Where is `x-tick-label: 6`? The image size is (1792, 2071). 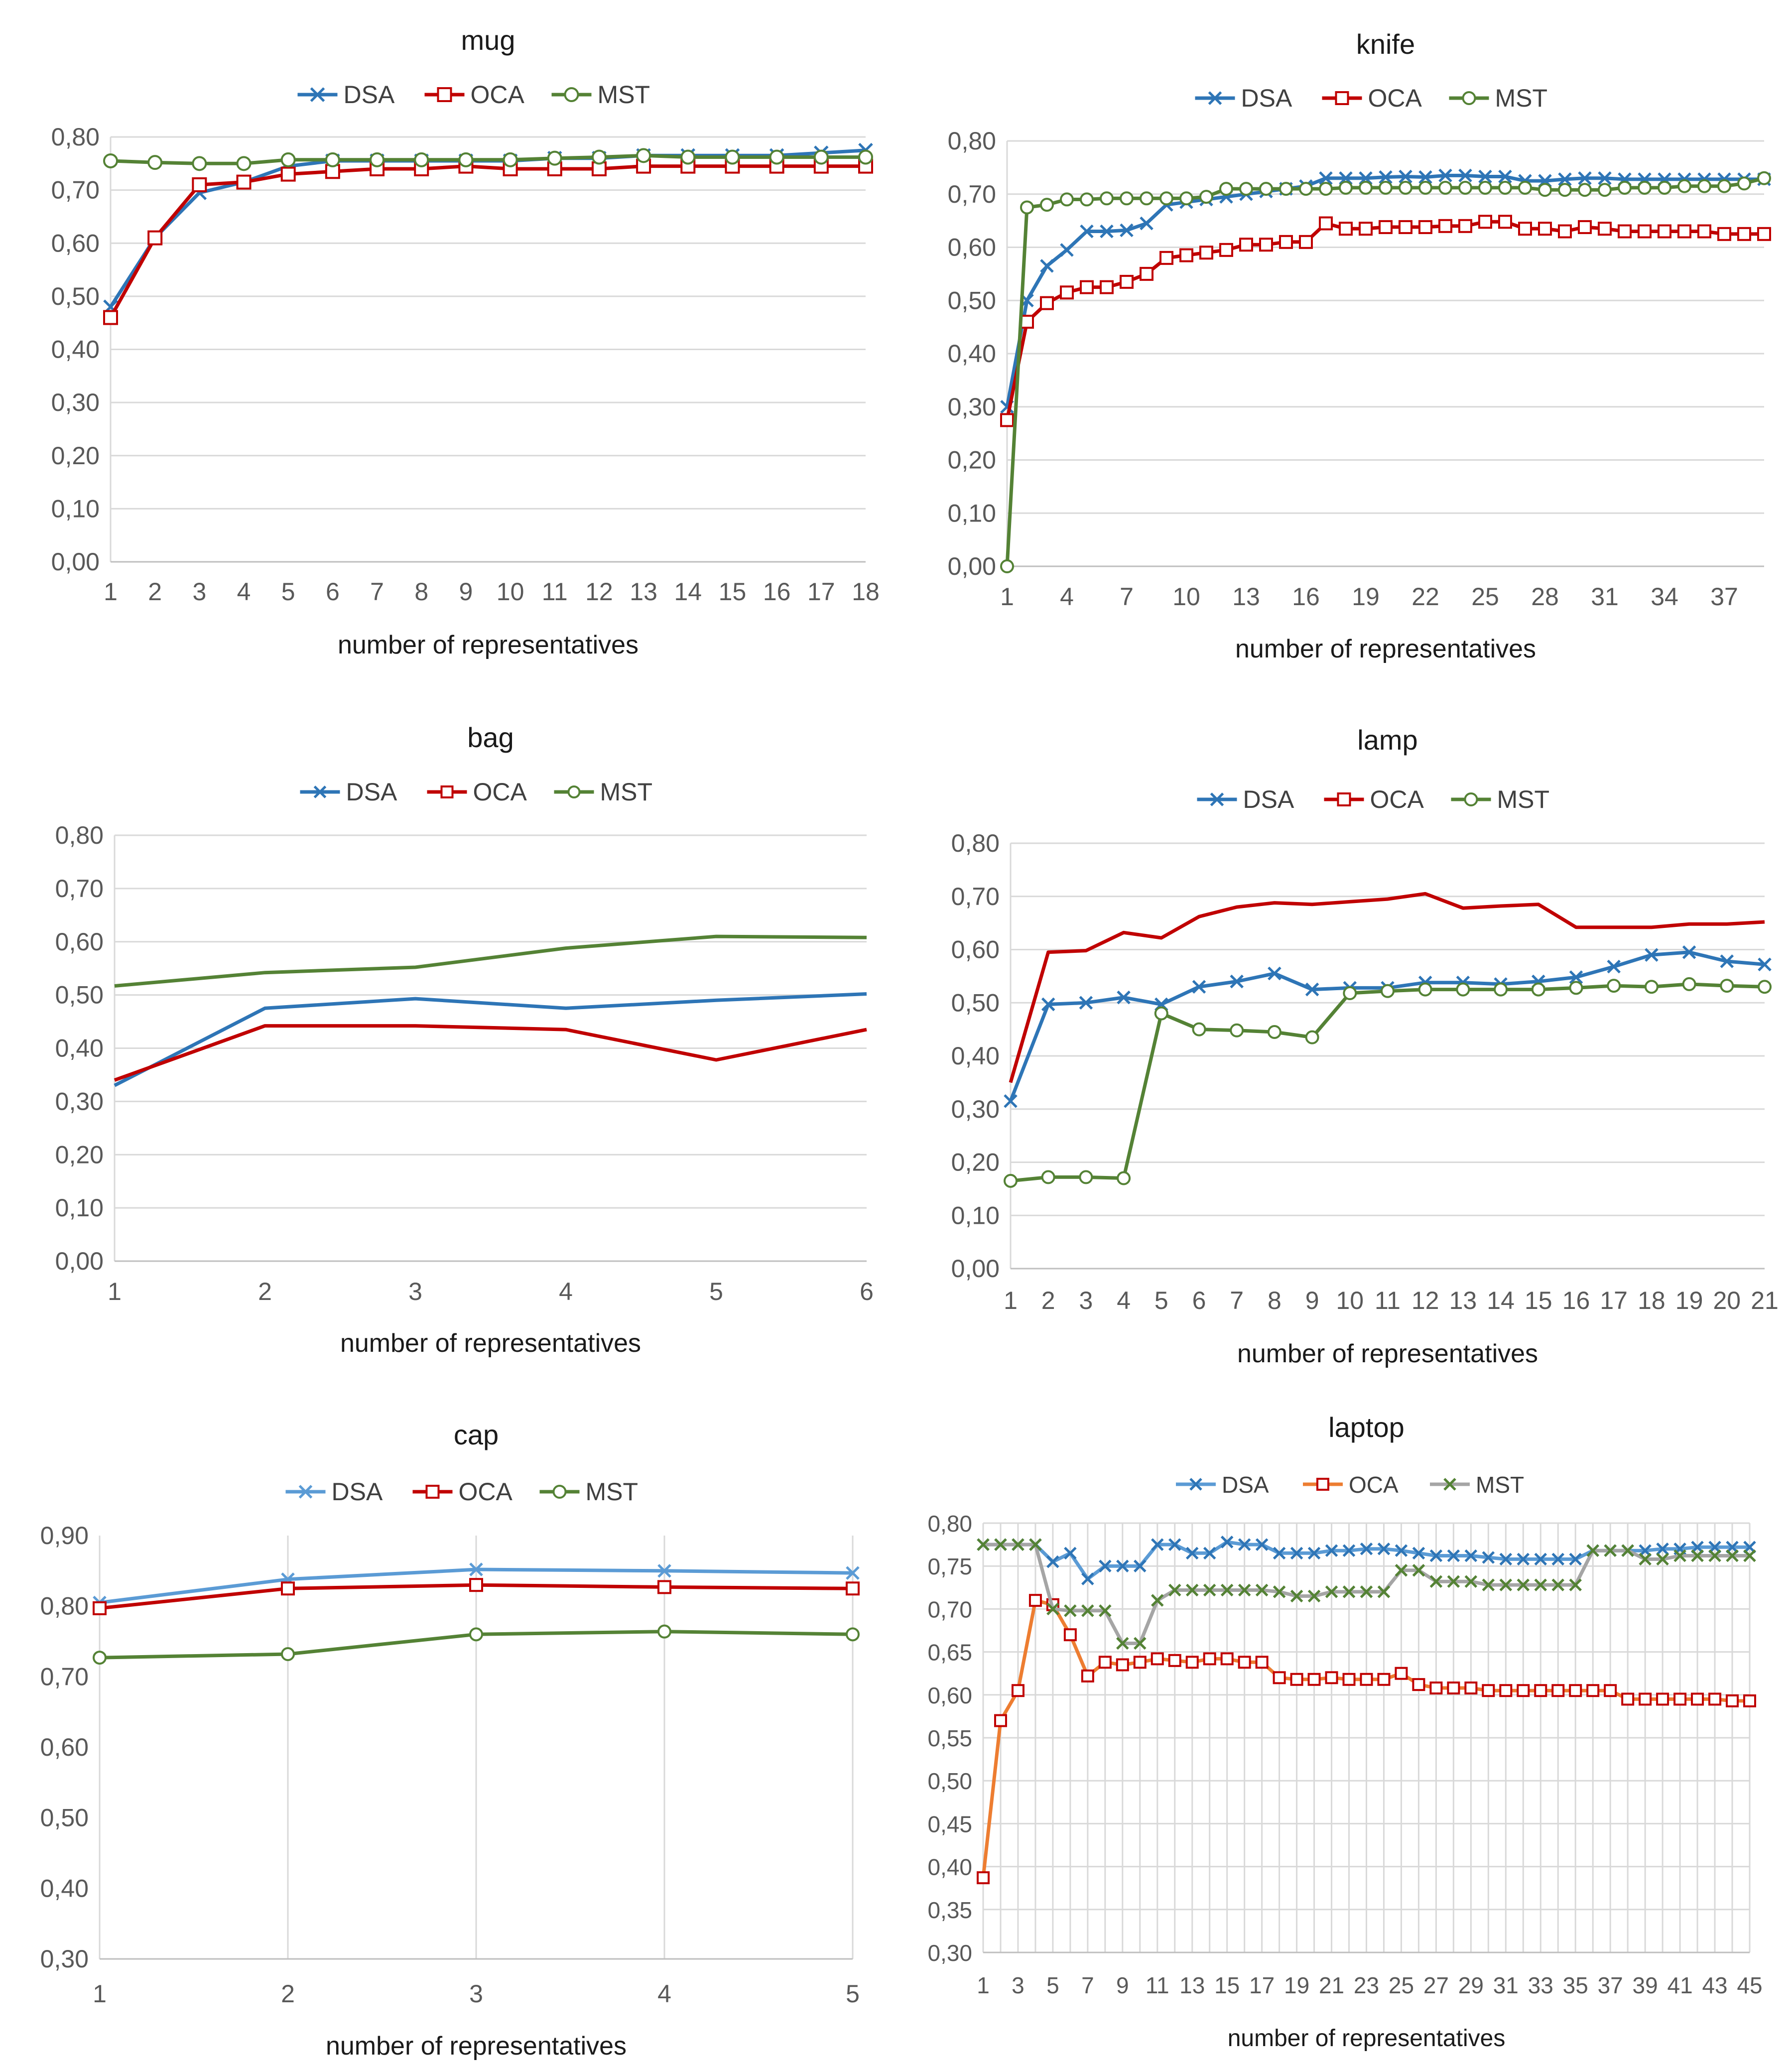
x-tick-label: 6 is located at coordinates (1199, 1300).